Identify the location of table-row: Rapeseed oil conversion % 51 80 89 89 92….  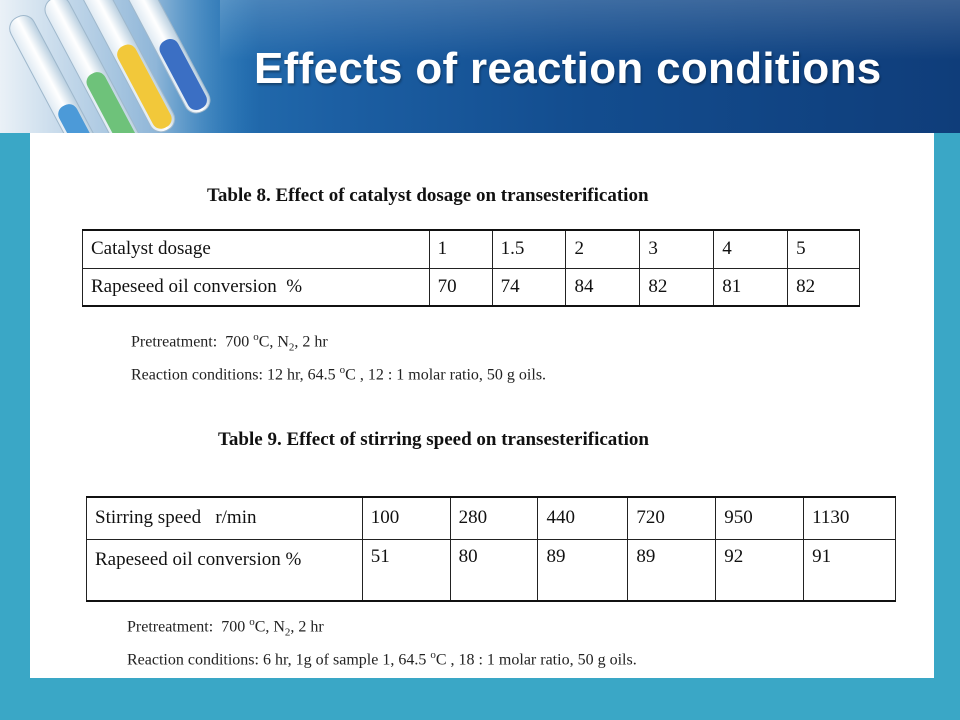
(491, 570).